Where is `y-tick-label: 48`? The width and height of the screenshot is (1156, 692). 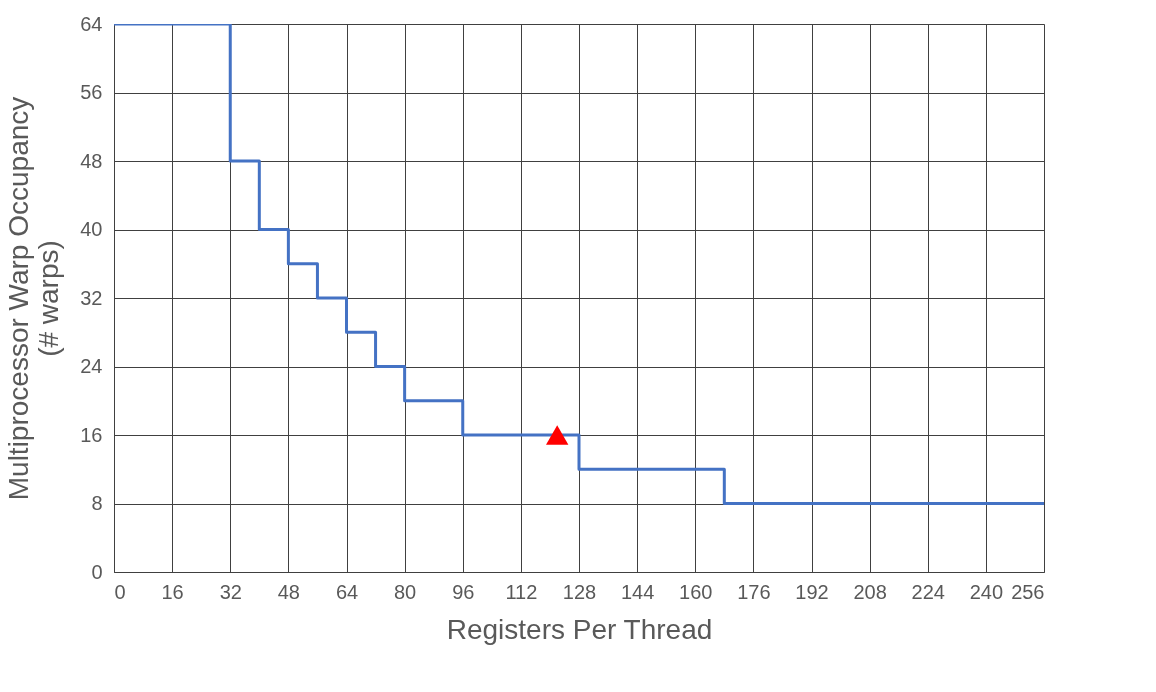 y-tick-label: 48 is located at coordinates (91, 160).